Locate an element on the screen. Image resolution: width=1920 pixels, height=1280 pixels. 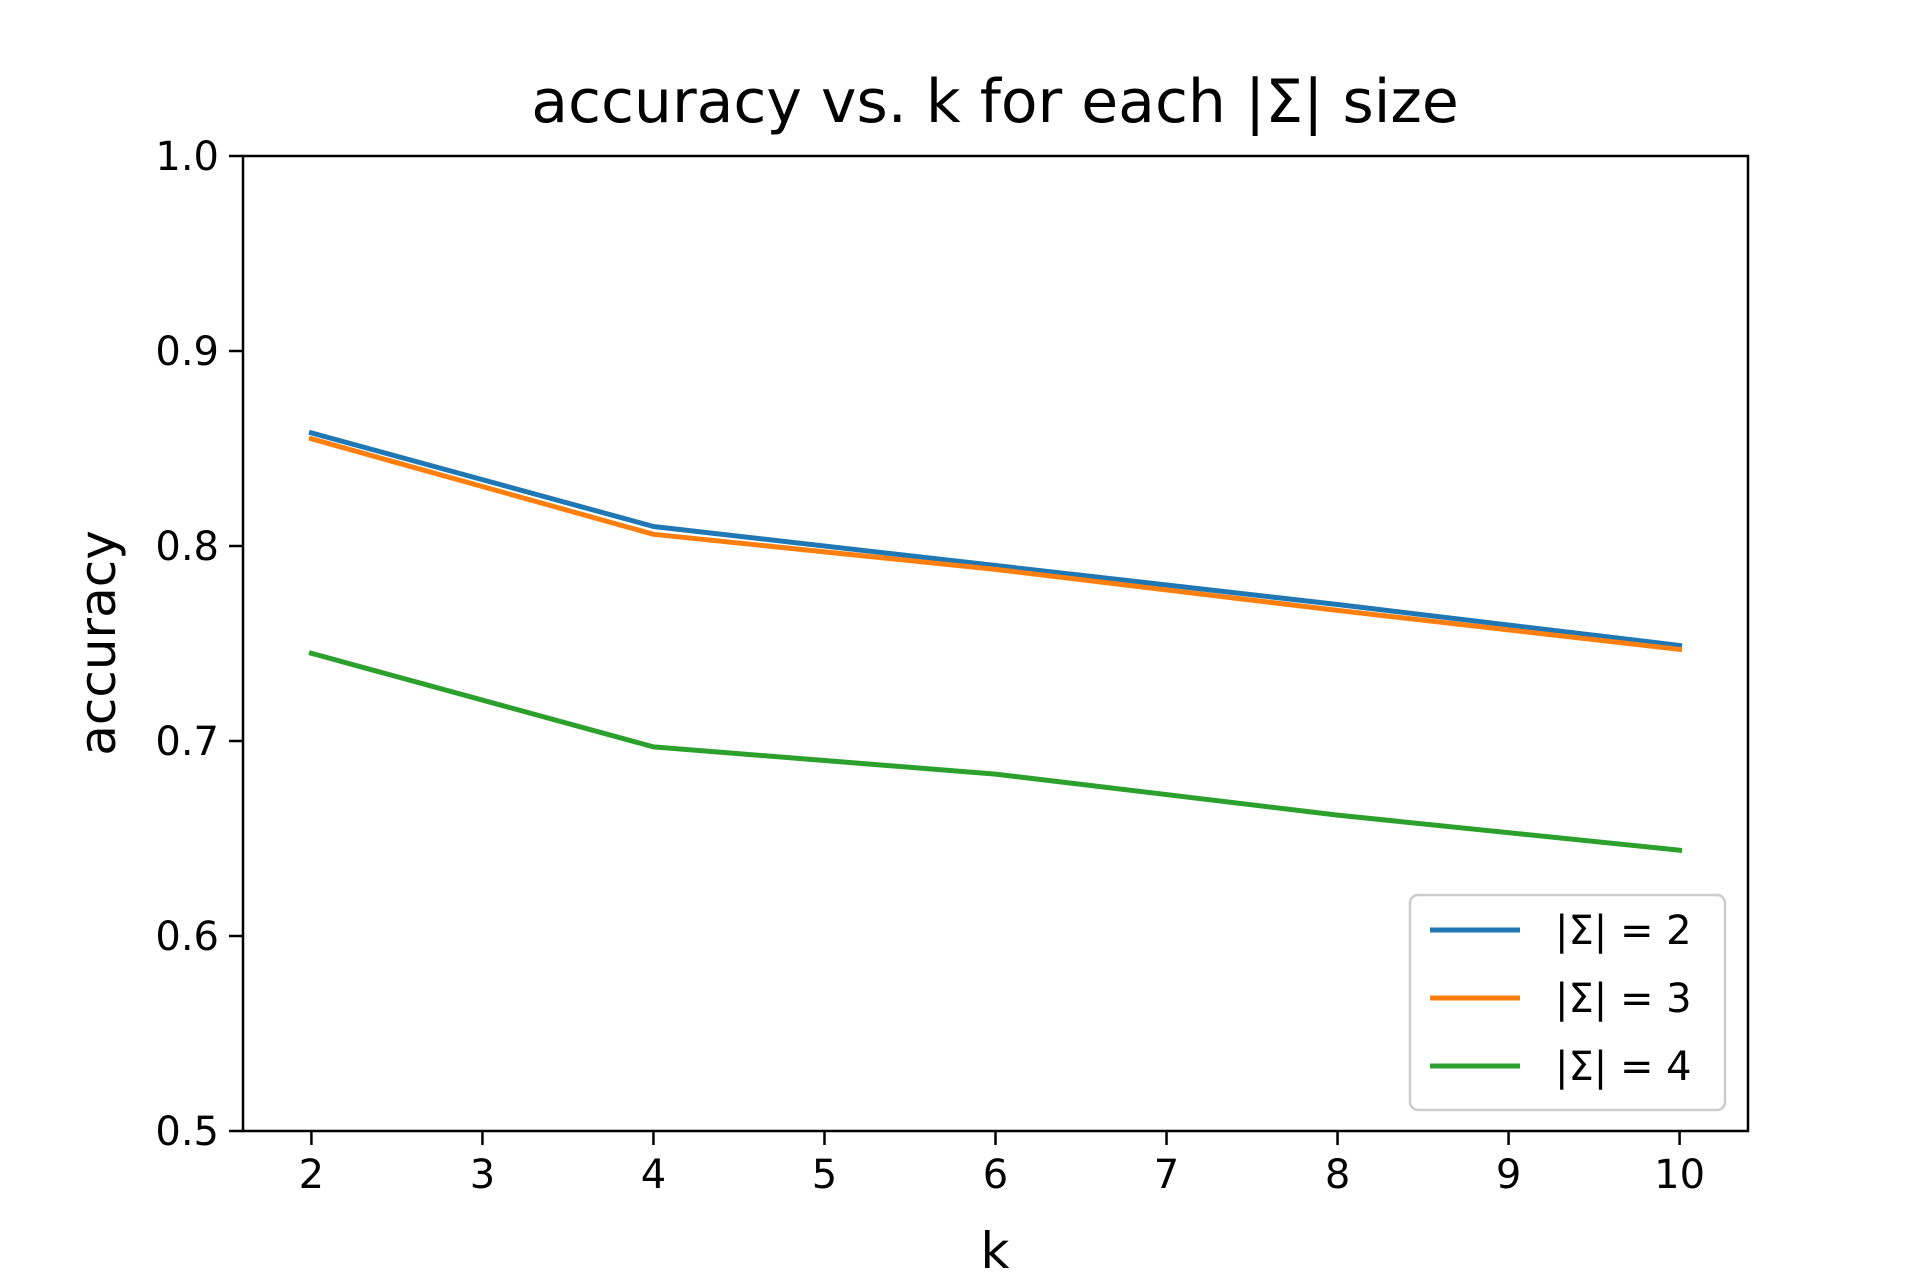
legend-label: |Σ| = 4 is located at coordinates (1623, 1067).